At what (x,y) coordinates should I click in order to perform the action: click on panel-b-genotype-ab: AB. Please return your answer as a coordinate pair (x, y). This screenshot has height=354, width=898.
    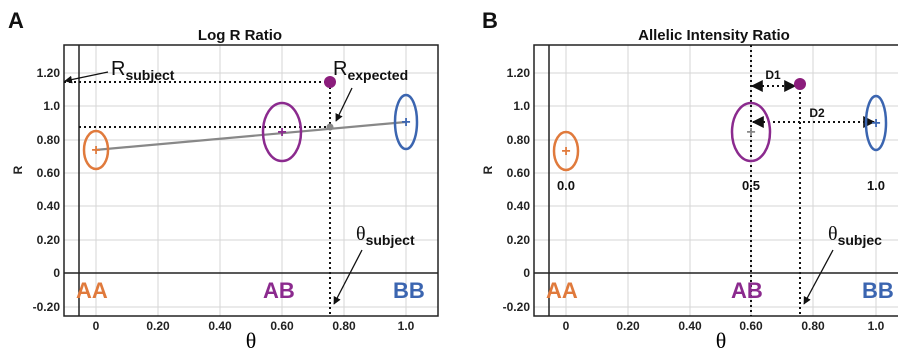
    Looking at the image, I should click on (747, 290).